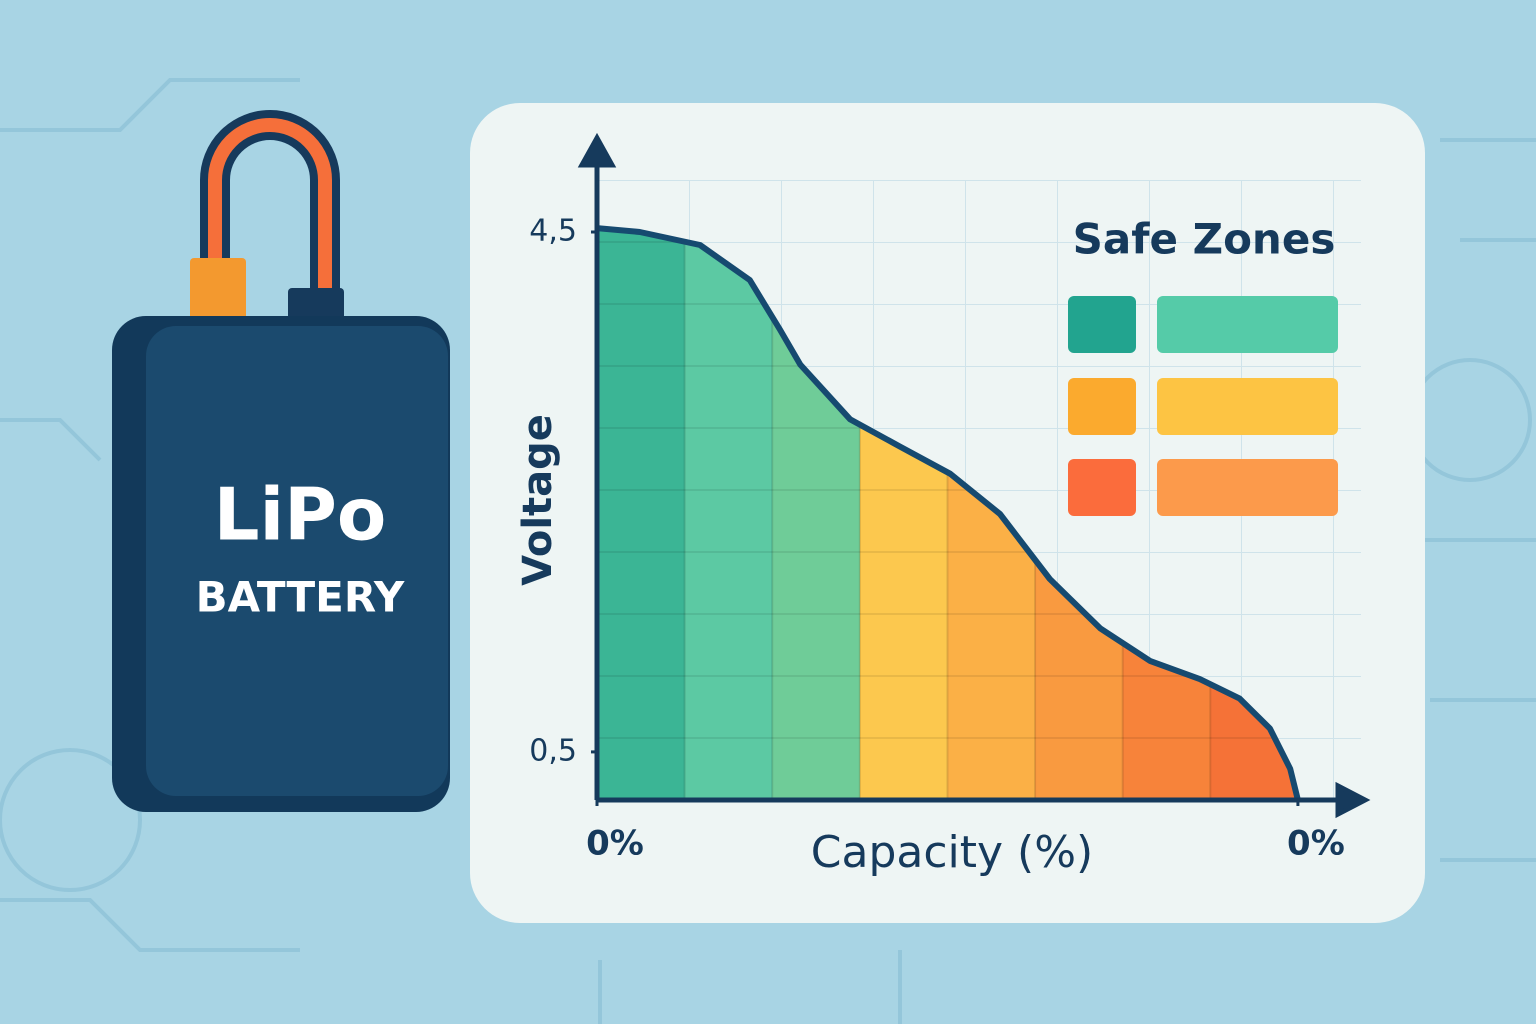 This screenshot has width=1536, height=1024. What do you see at coordinates (1204, 239) in the screenshot?
I see `legend-title: Safe Zones` at bounding box center [1204, 239].